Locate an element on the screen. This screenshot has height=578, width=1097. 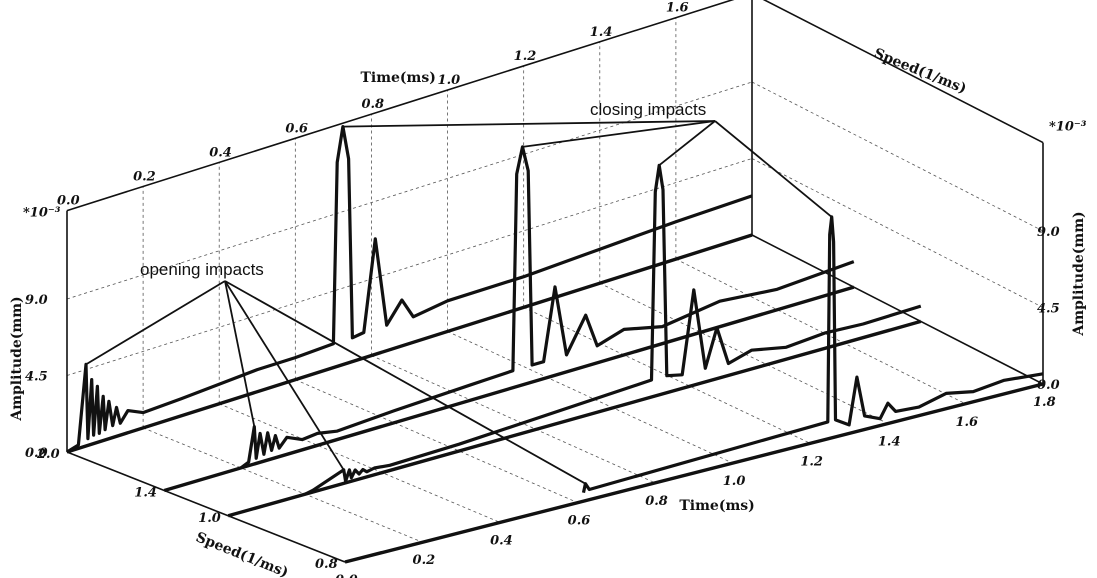
amplitude-axis-label-left: Amplitude(mm) is located at coordinates (17, 358).